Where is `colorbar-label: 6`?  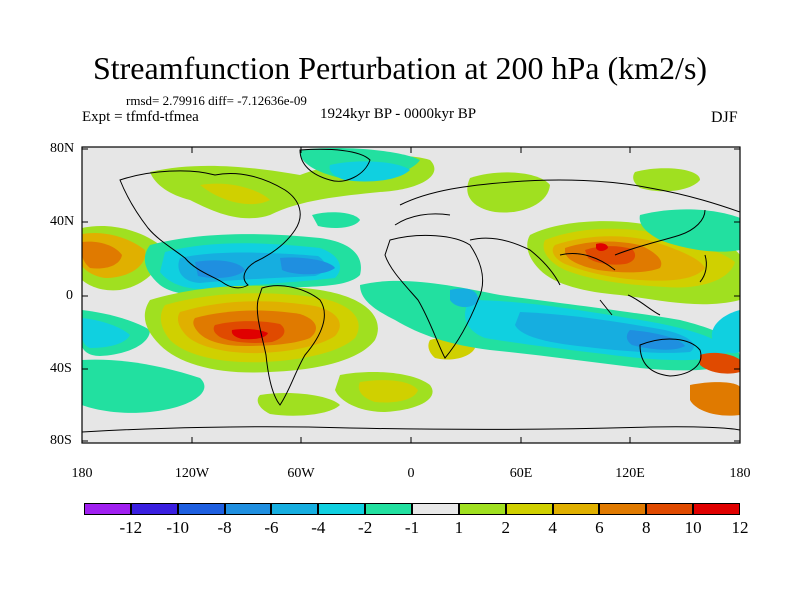 colorbar-label: 6 is located at coordinates (599, 527).